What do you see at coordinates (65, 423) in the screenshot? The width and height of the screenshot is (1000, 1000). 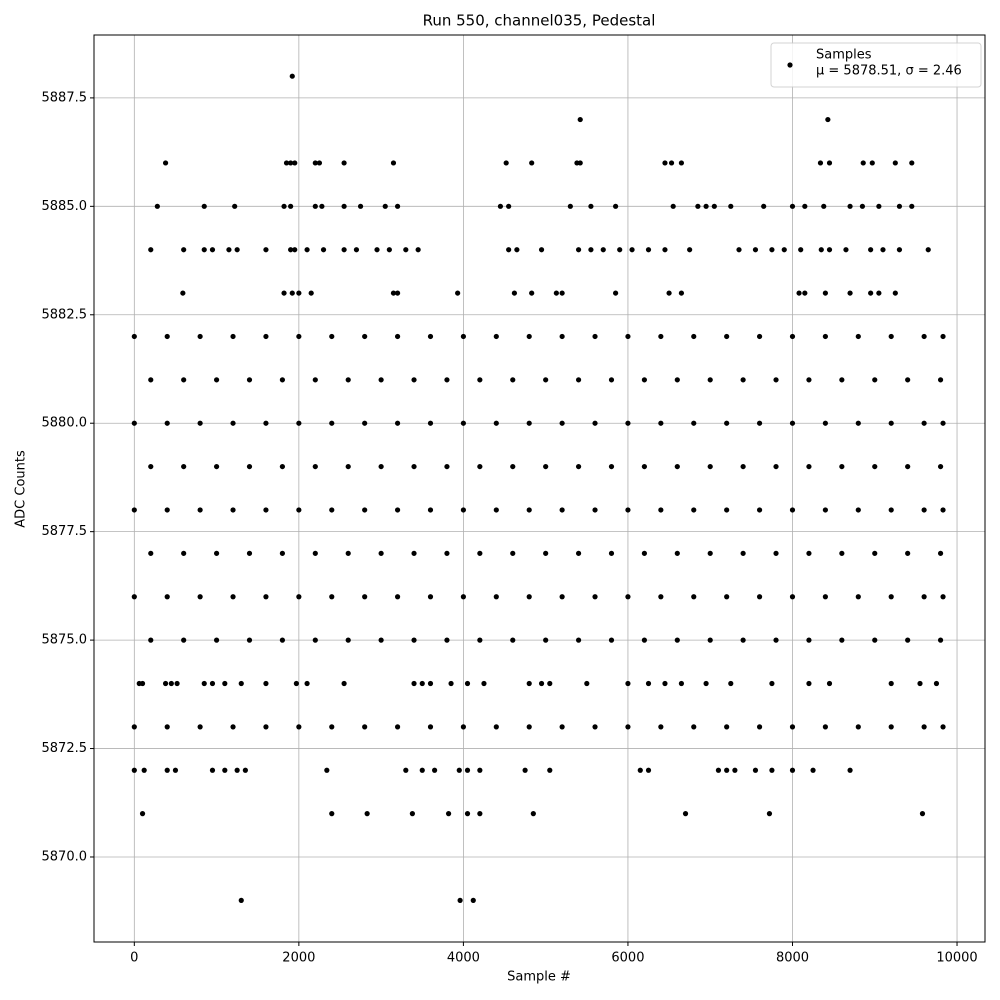 I see `y-tick-label: 5880.0` at bounding box center [65, 423].